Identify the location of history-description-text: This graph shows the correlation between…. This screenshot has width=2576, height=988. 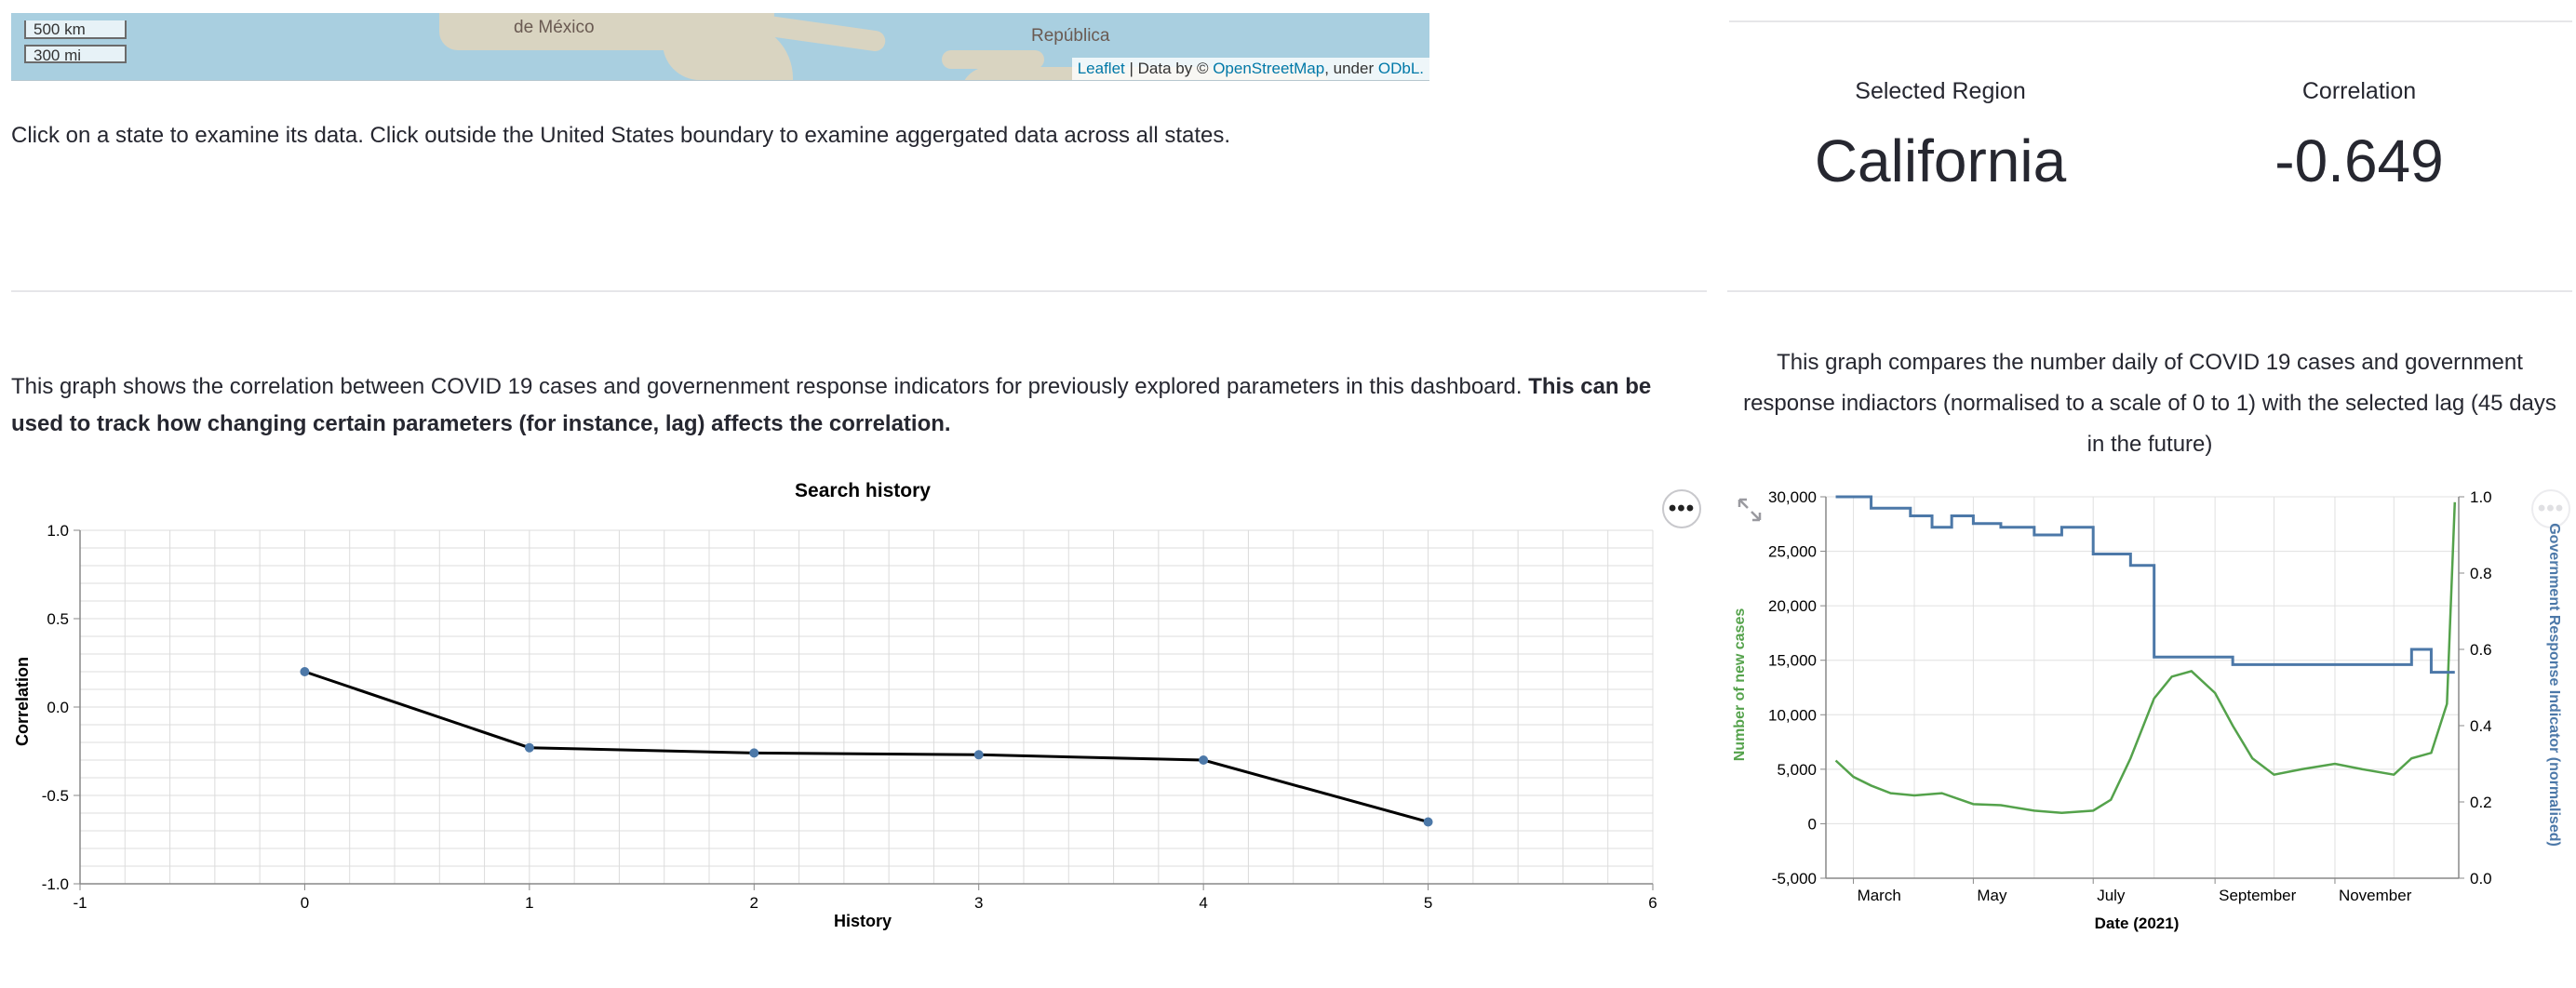
(770, 387).